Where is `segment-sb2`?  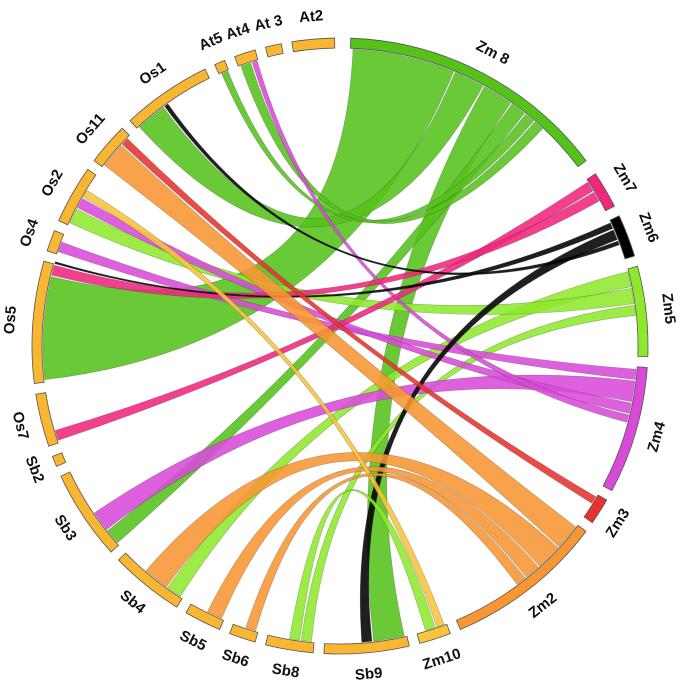 segment-sb2 is located at coordinates (59, 459).